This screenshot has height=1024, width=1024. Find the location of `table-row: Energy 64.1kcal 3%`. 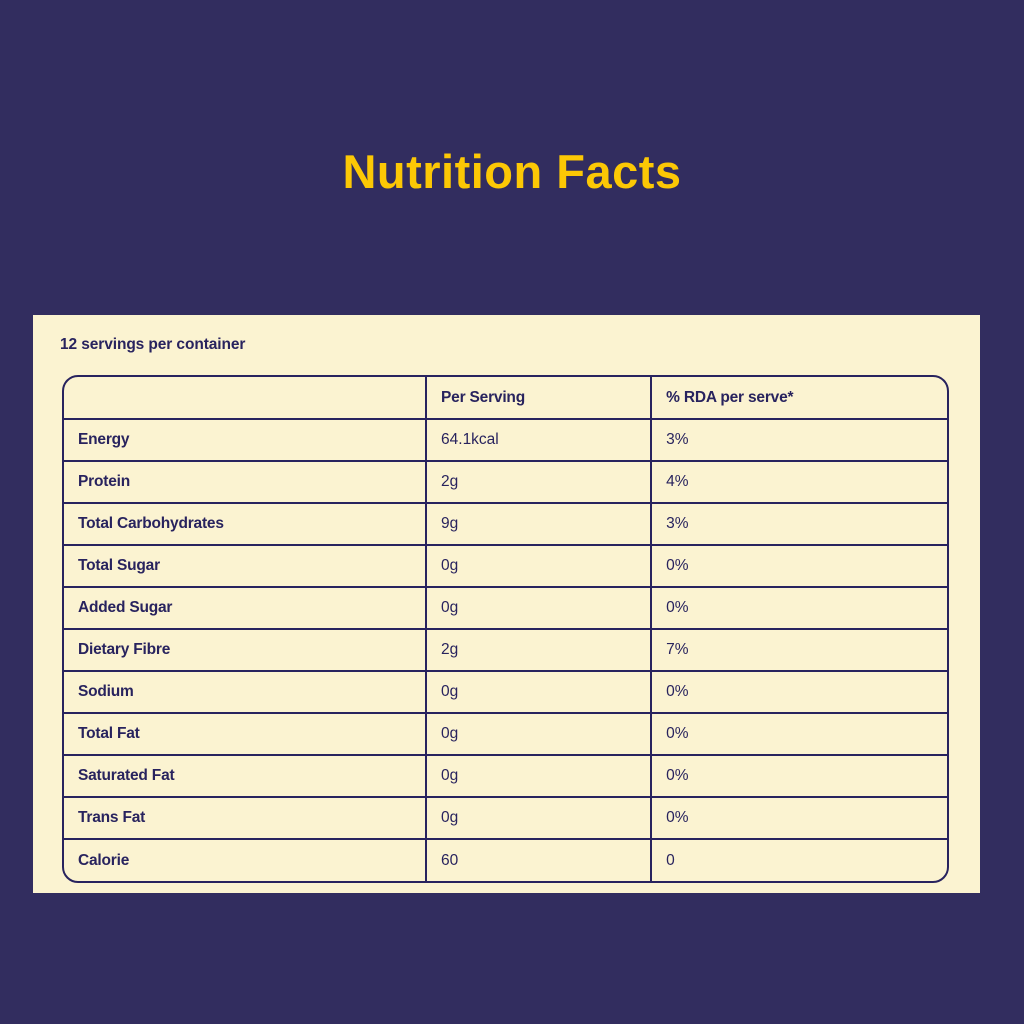

table-row: Energy 64.1kcal 3% is located at coordinates (505, 440).